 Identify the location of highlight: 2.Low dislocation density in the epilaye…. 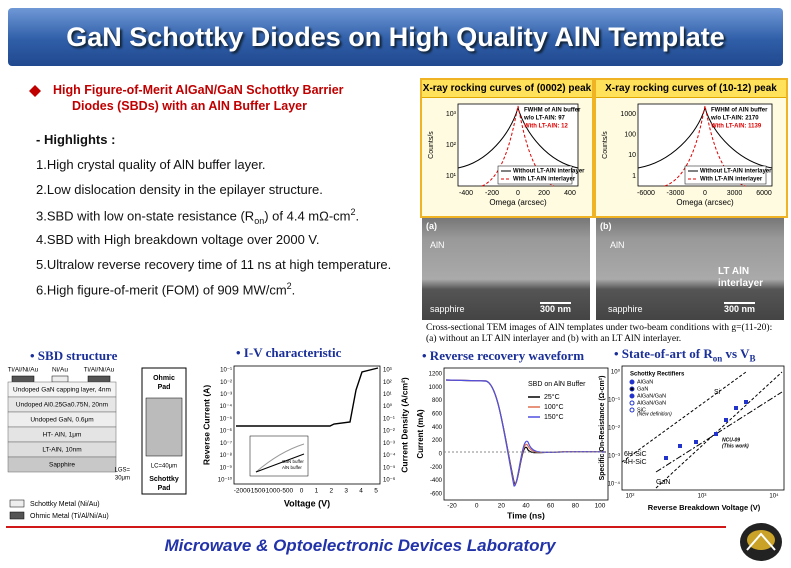
(179, 189).